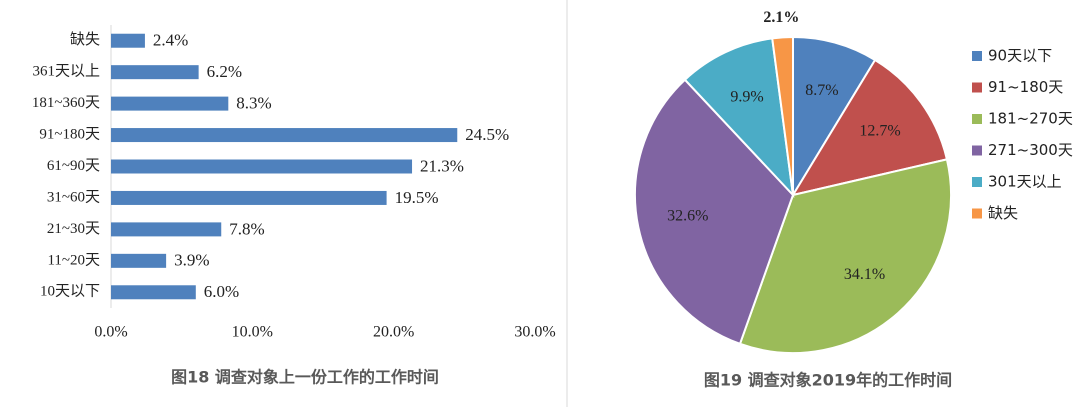  What do you see at coordinates (534, 332) in the screenshot?
I see `x-tick-label: 30.0%` at bounding box center [534, 332].